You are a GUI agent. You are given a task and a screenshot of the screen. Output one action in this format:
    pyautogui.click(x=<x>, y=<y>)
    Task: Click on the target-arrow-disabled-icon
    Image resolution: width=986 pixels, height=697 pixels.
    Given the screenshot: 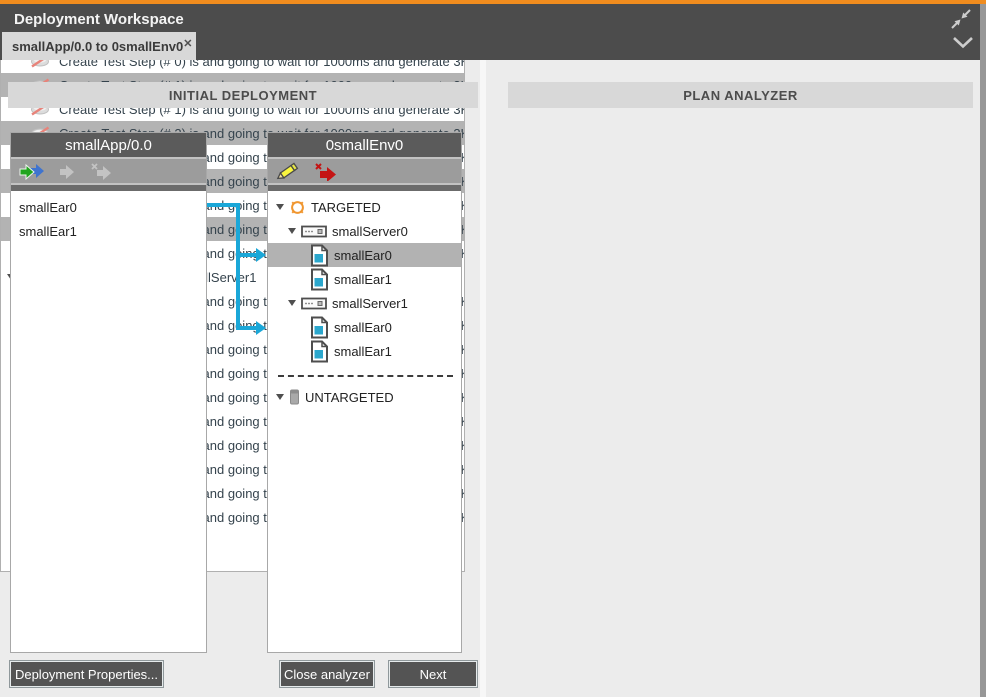 What is the action you would take?
    pyautogui.click(x=67, y=171)
    